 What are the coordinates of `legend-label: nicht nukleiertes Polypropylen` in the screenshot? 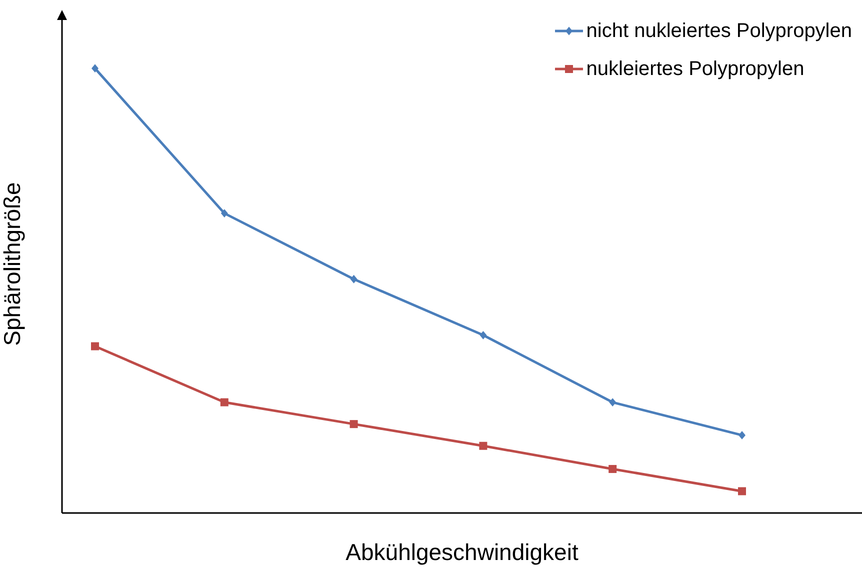 It's located at (719, 31).